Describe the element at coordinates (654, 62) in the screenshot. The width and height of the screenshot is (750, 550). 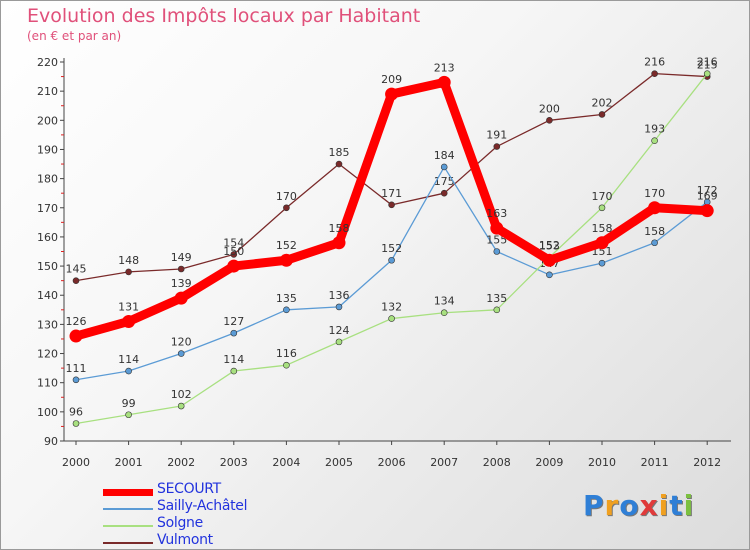
I see `data-label: 216` at that location.